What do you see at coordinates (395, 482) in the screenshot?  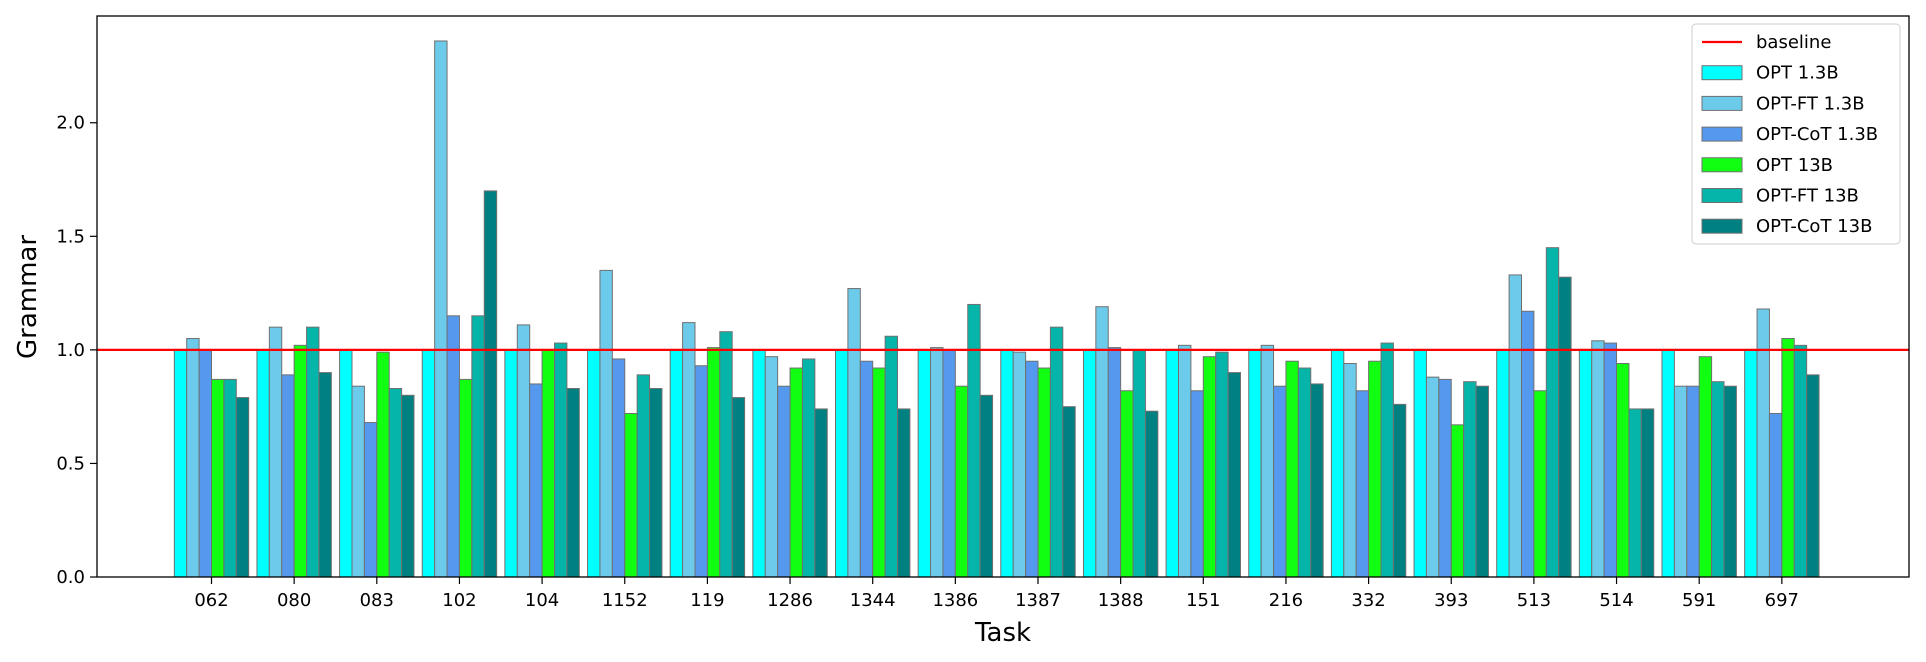 I see `bar-083-opt-ft-13b` at bounding box center [395, 482].